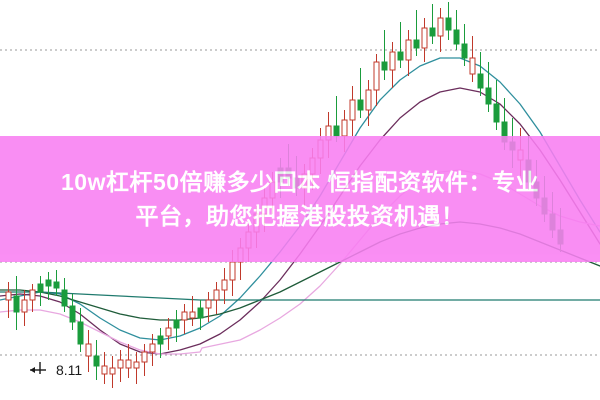 This screenshot has width=600, height=400. Describe the element at coordinates (69, 370) in the screenshot. I see `date-annotation-label: 8.11` at that location.